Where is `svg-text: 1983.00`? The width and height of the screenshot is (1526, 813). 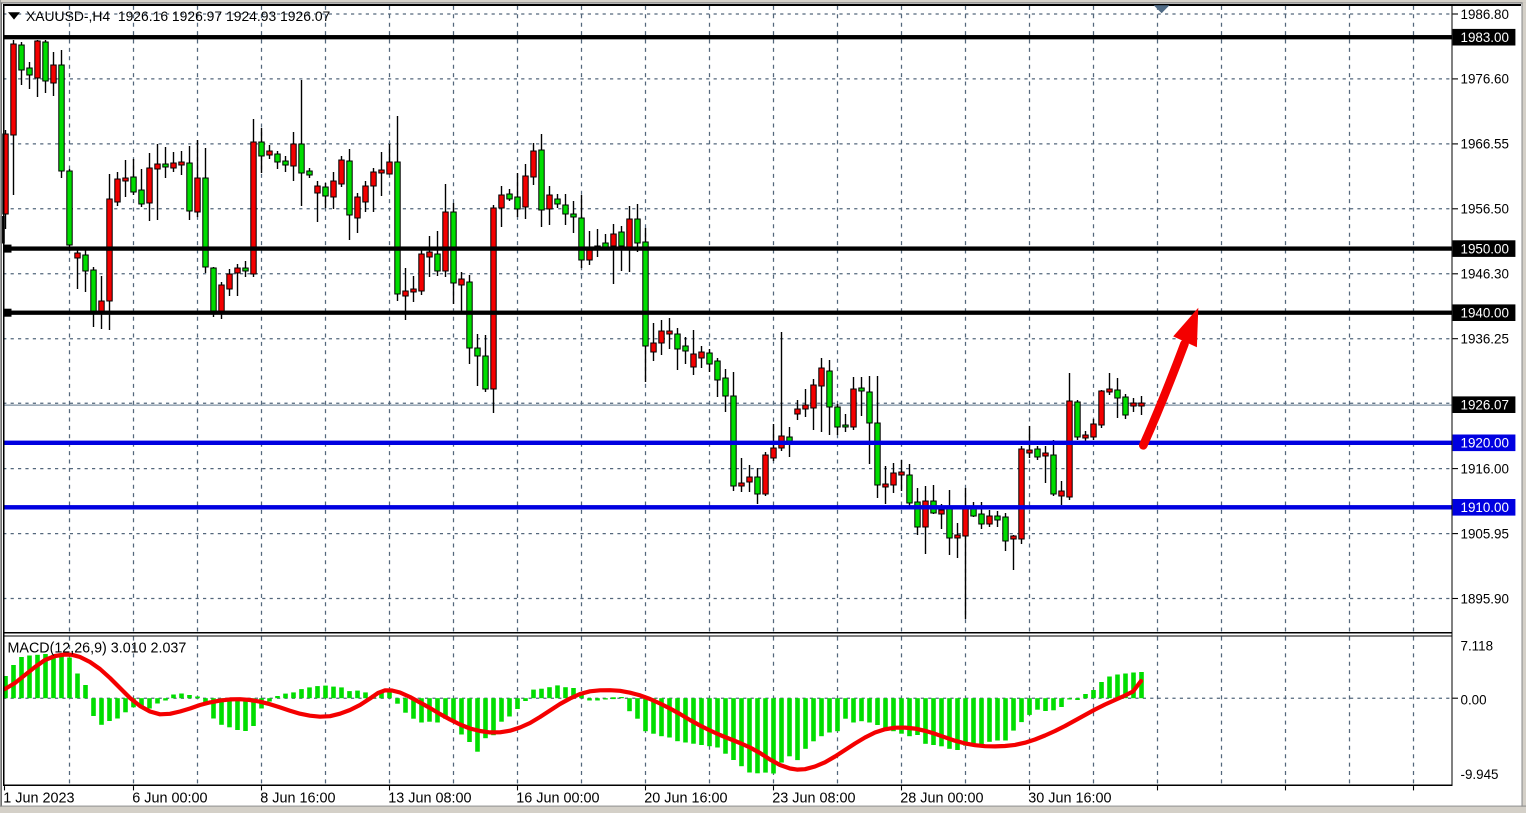 svg-text: 1983.00 is located at coordinates (1485, 37).